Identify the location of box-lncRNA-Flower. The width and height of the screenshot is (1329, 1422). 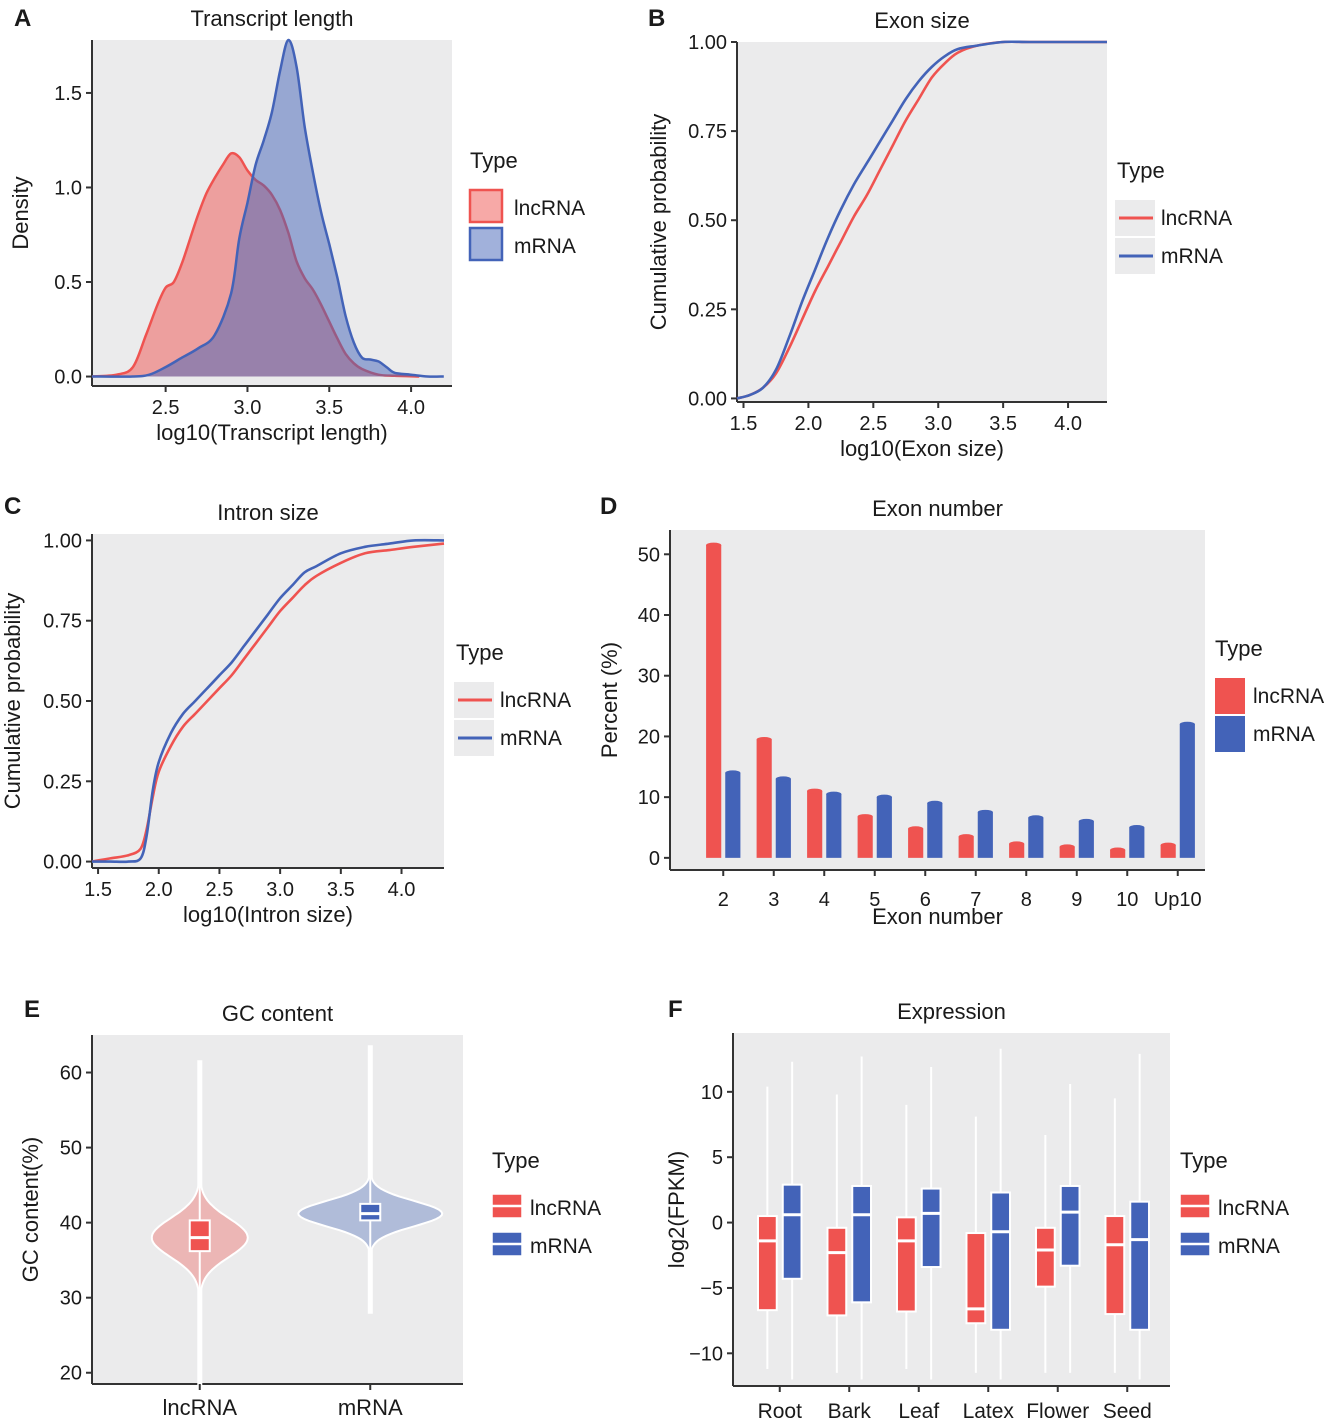
(1045, 1257).